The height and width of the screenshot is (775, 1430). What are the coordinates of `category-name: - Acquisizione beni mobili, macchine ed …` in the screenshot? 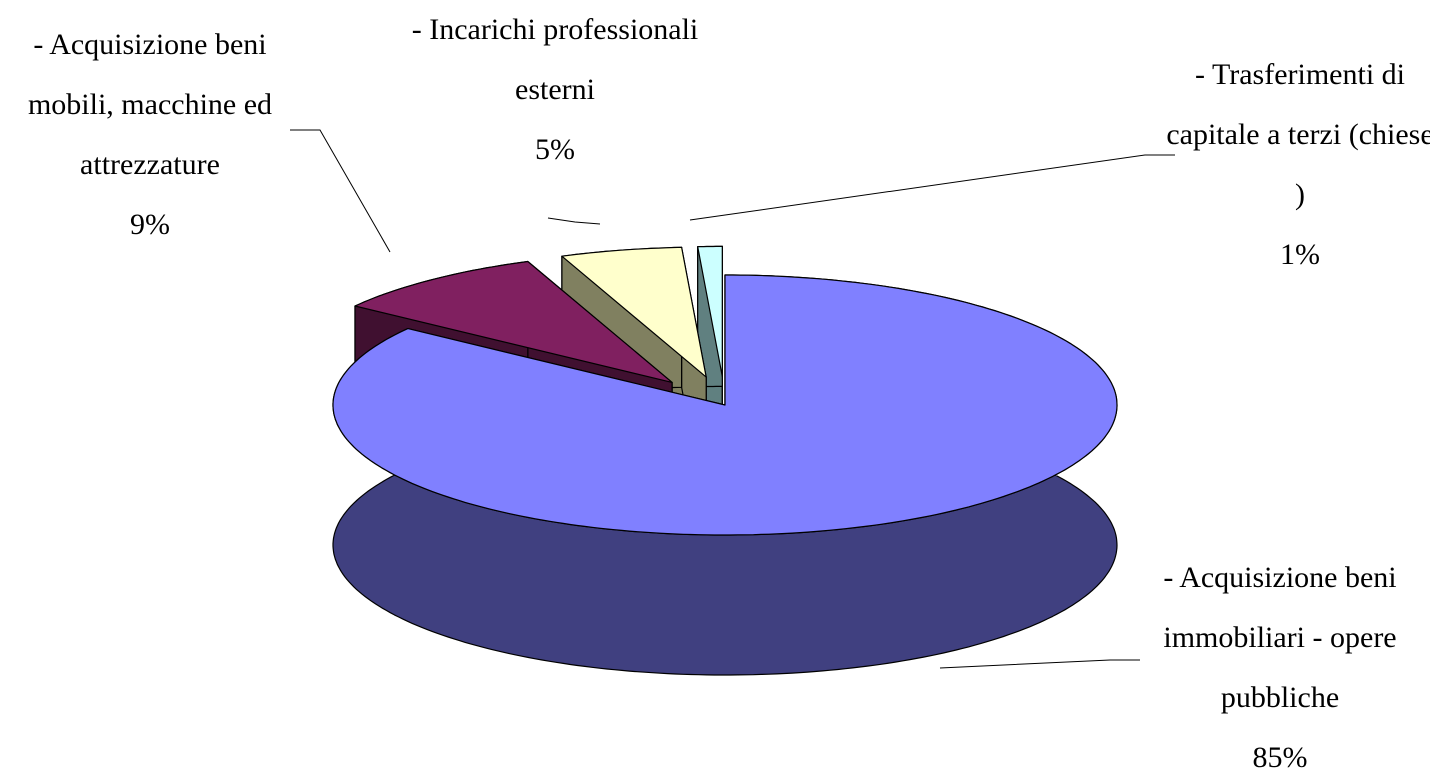 It's located at (150, 104).